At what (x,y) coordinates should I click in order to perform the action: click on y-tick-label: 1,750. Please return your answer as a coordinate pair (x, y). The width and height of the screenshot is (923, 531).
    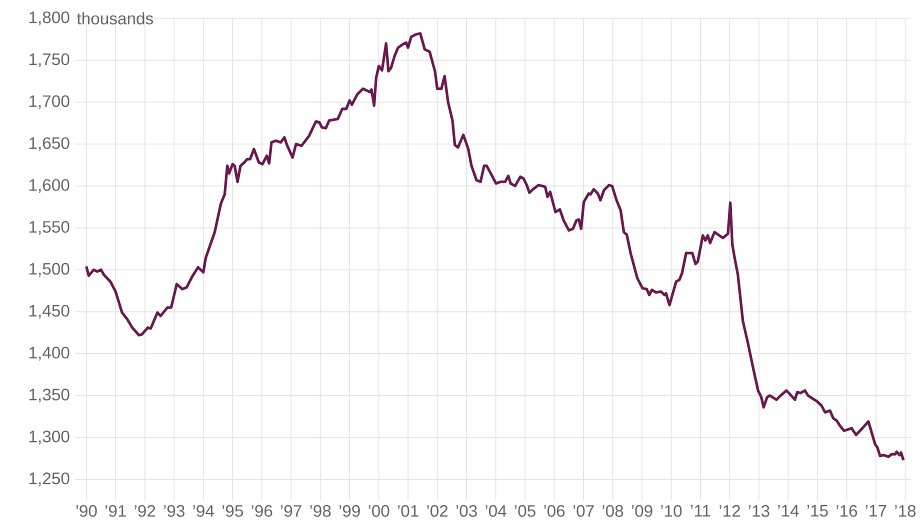
    Looking at the image, I should click on (50, 60).